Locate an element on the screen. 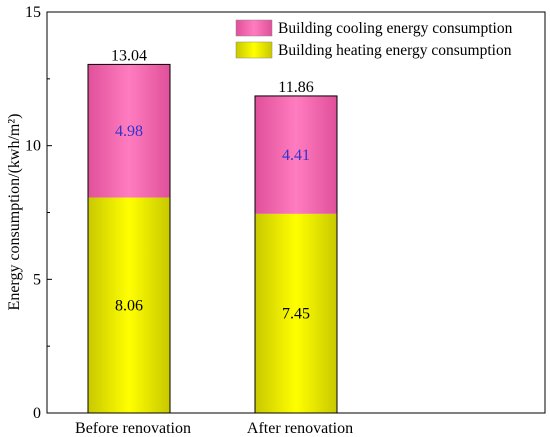 Image resolution: width=550 pixels, height=437 pixels. y-tick-label: 15 is located at coordinates (33, 12).